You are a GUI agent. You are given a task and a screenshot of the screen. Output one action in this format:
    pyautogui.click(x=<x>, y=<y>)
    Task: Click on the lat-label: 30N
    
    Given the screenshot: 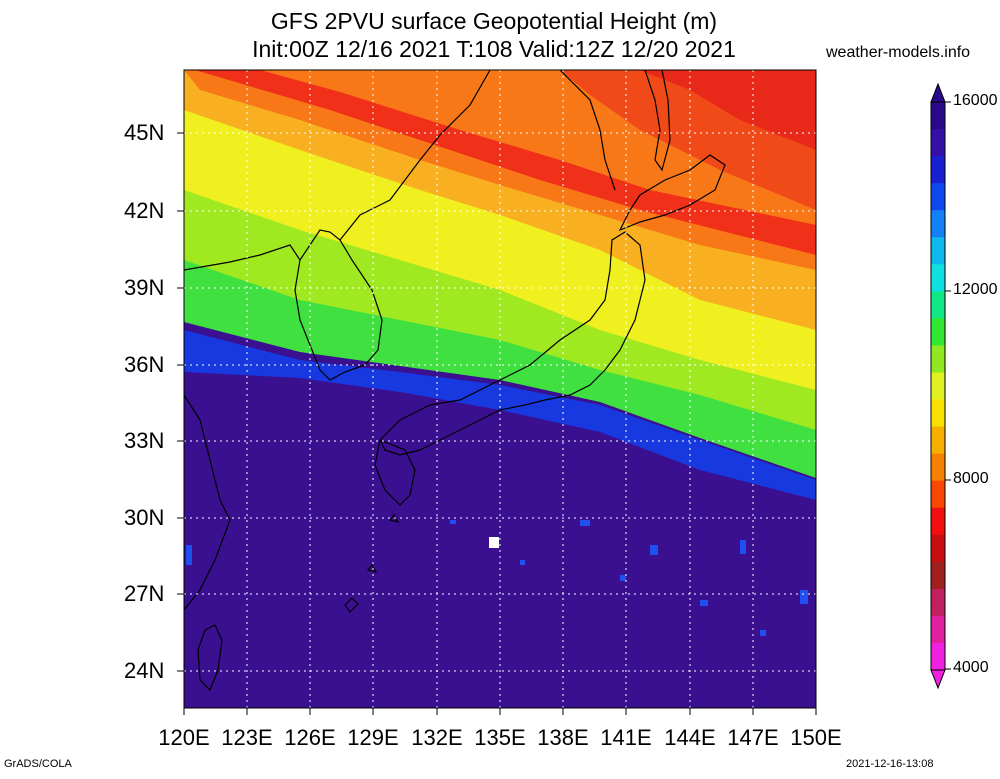 What is the action you would take?
    pyautogui.click(x=144, y=517)
    